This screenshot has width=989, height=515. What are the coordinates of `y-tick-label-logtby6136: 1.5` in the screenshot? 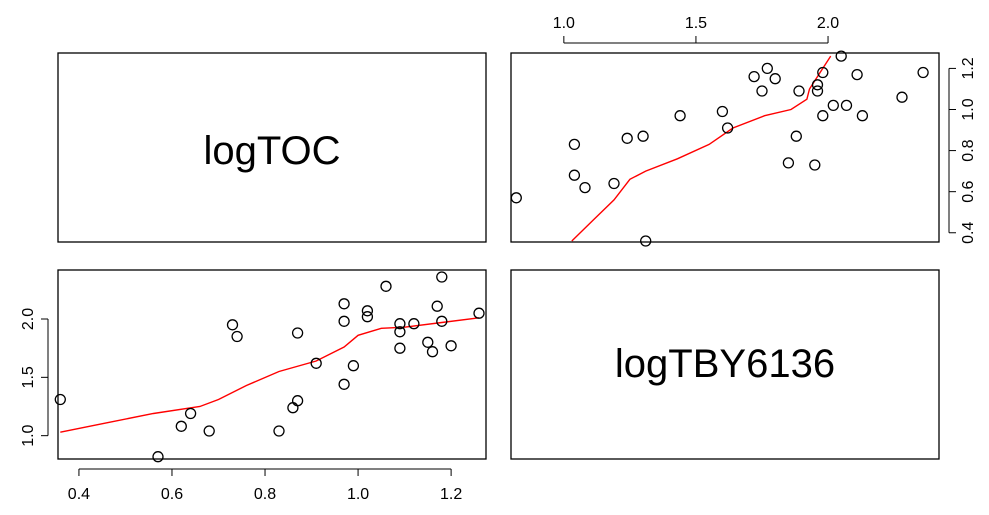 It's located at (28, 377).